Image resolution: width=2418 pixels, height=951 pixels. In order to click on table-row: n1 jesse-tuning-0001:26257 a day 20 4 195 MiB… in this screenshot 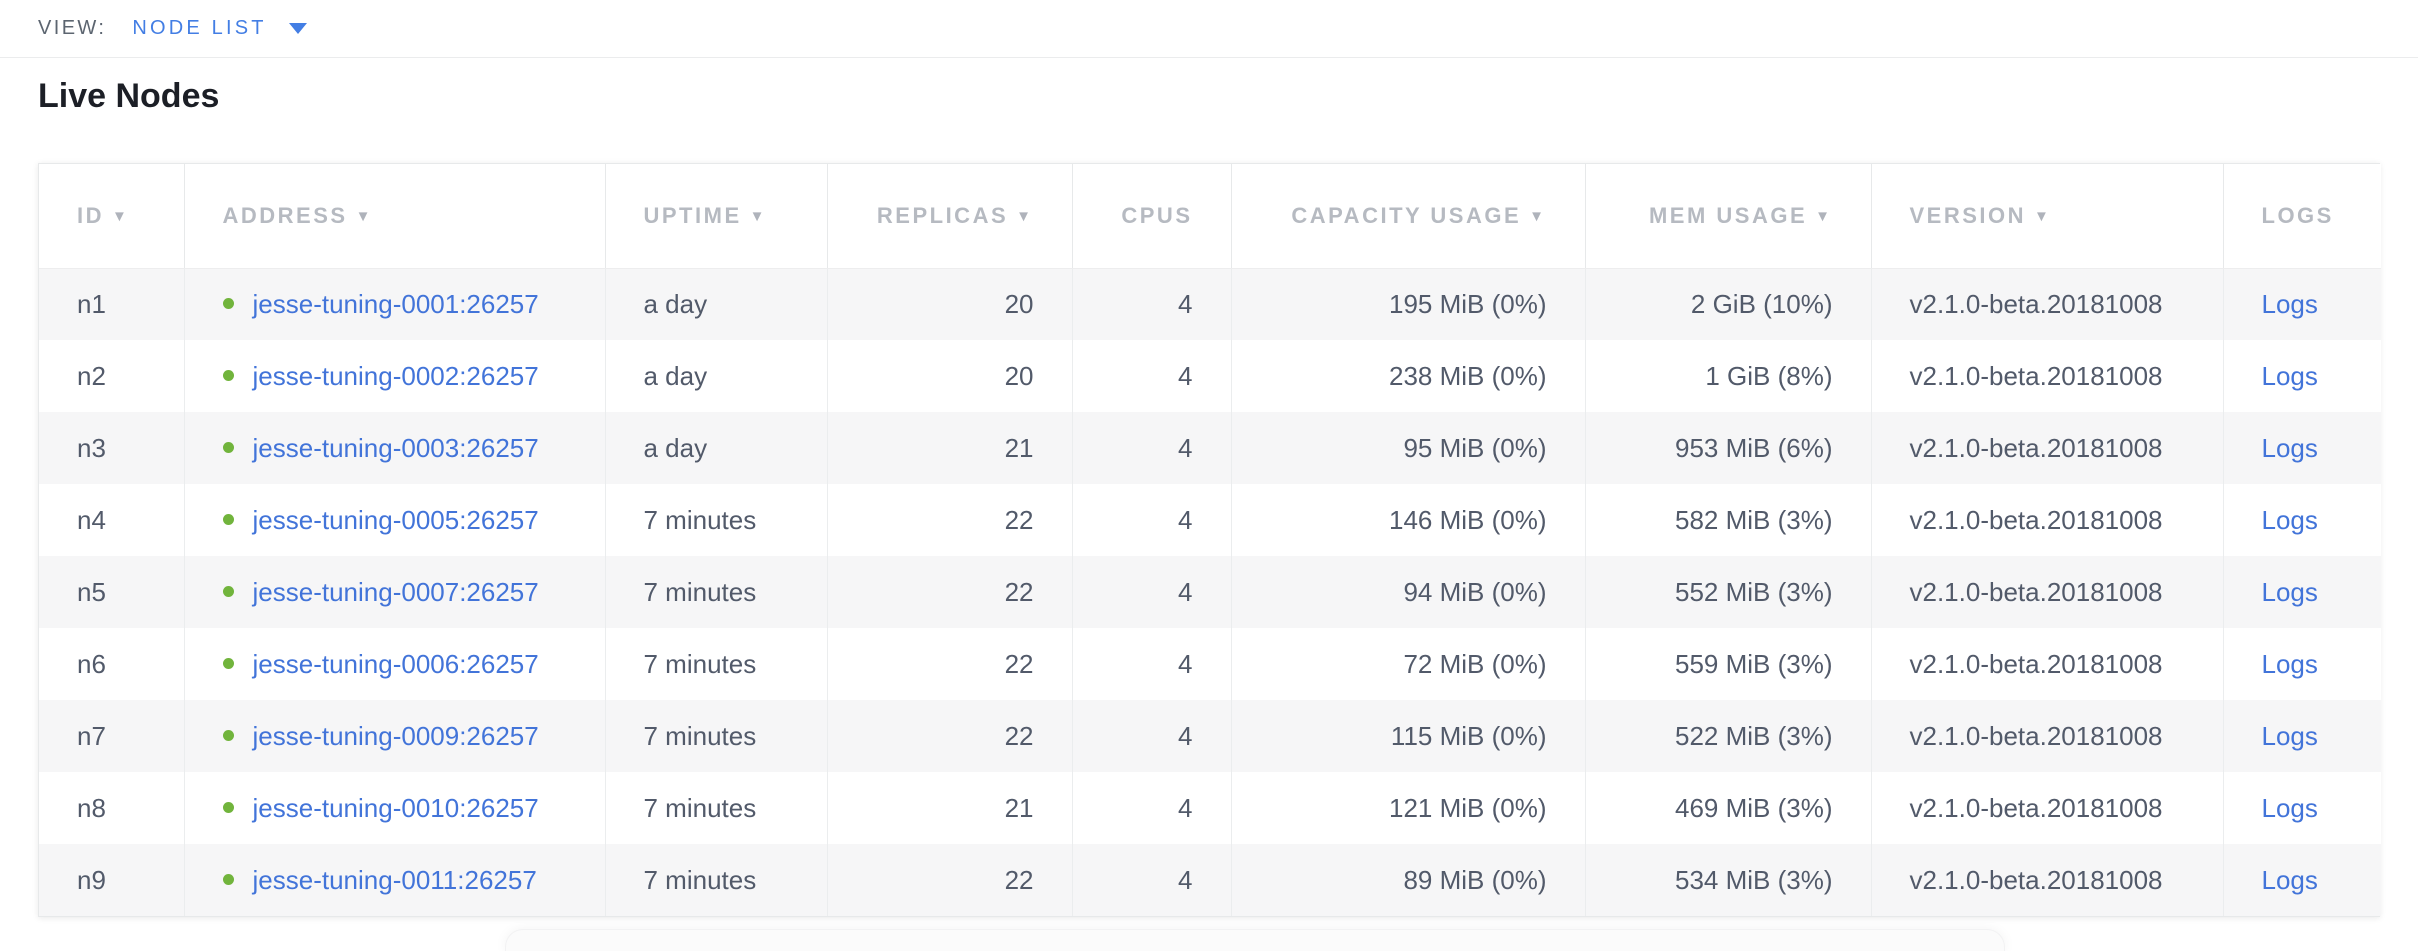, I will do `click(1210, 304)`.